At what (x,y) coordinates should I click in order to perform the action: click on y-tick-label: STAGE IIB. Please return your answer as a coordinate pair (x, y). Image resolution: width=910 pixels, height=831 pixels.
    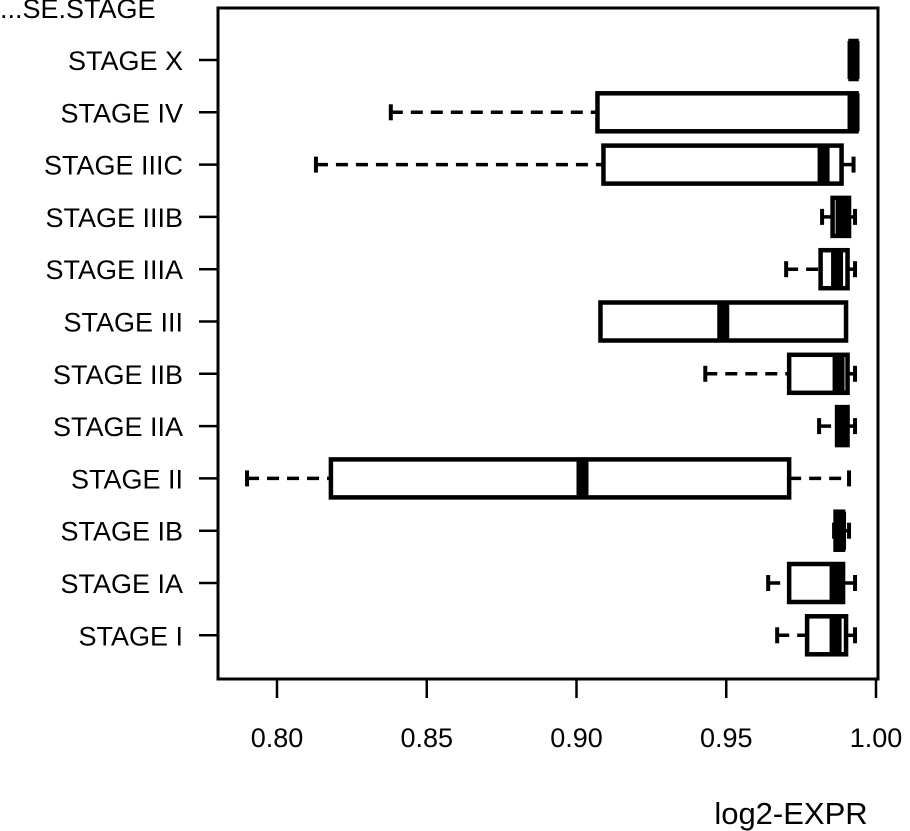
    Looking at the image, I should click on (118, 375).